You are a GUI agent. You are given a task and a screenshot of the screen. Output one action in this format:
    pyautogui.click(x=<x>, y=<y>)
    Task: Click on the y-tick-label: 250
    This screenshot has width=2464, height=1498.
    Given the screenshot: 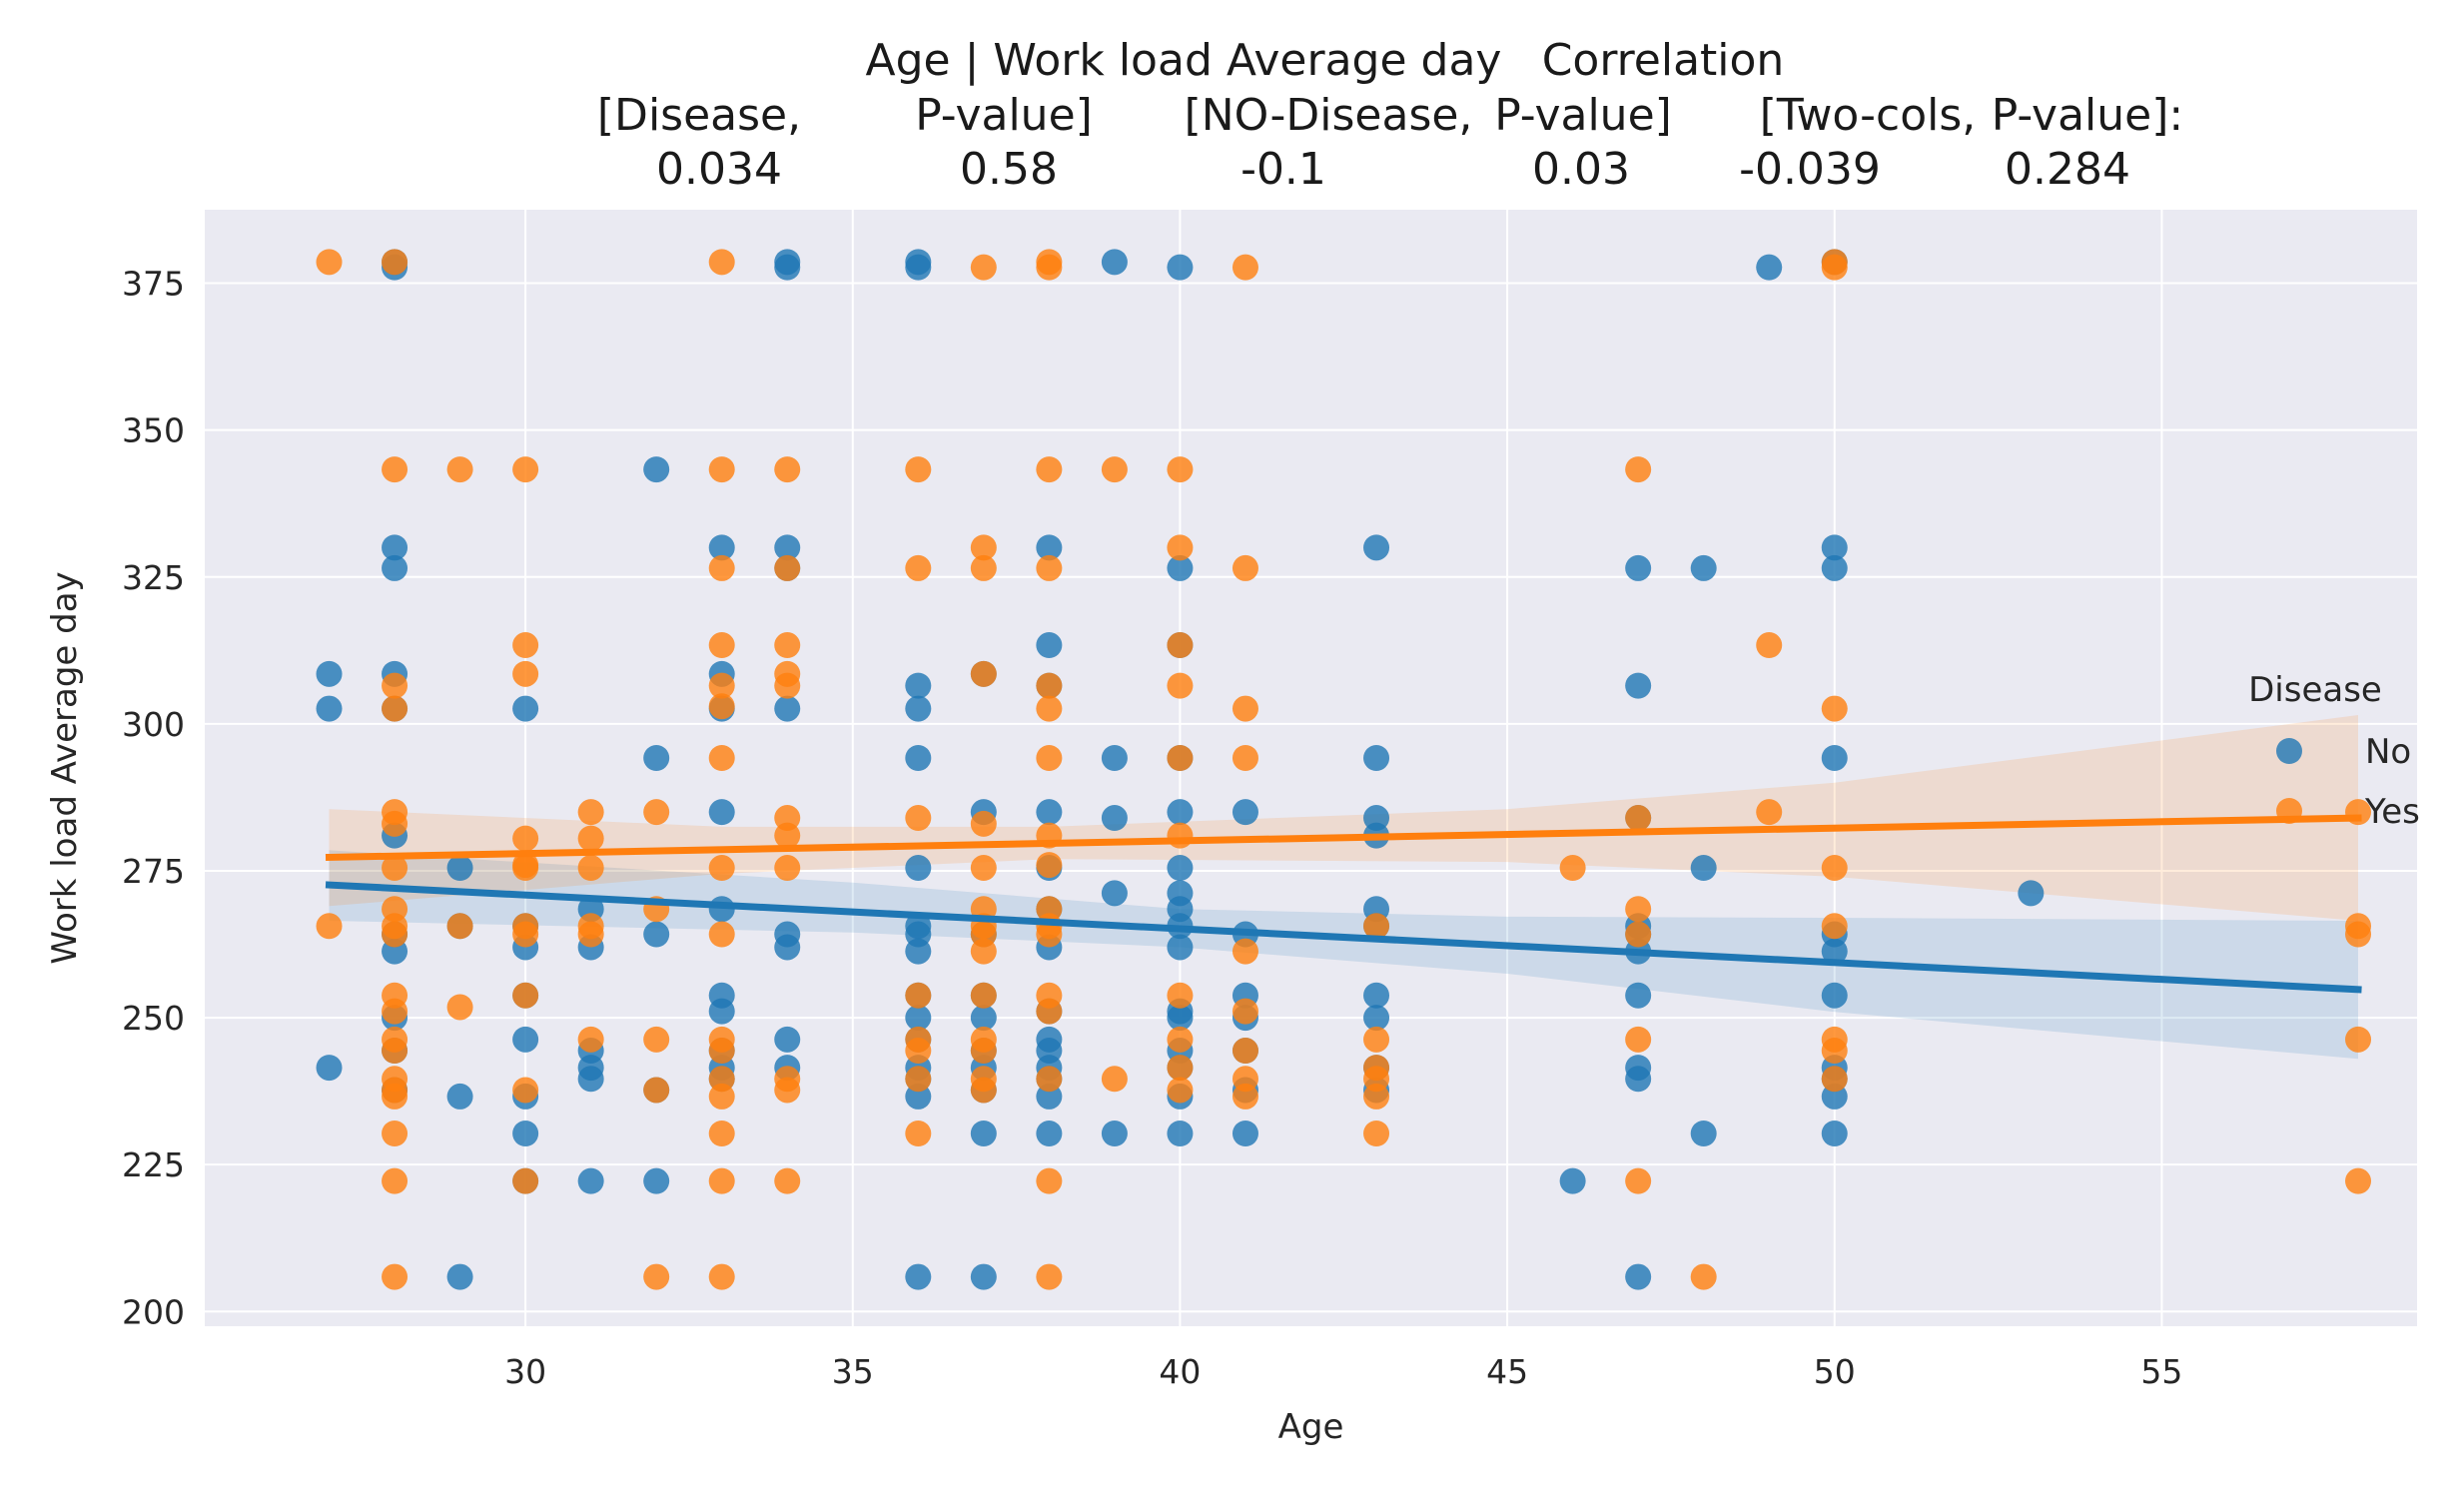 What is the action you would take?
    pyautogui.click(x=153, y=1018)
    